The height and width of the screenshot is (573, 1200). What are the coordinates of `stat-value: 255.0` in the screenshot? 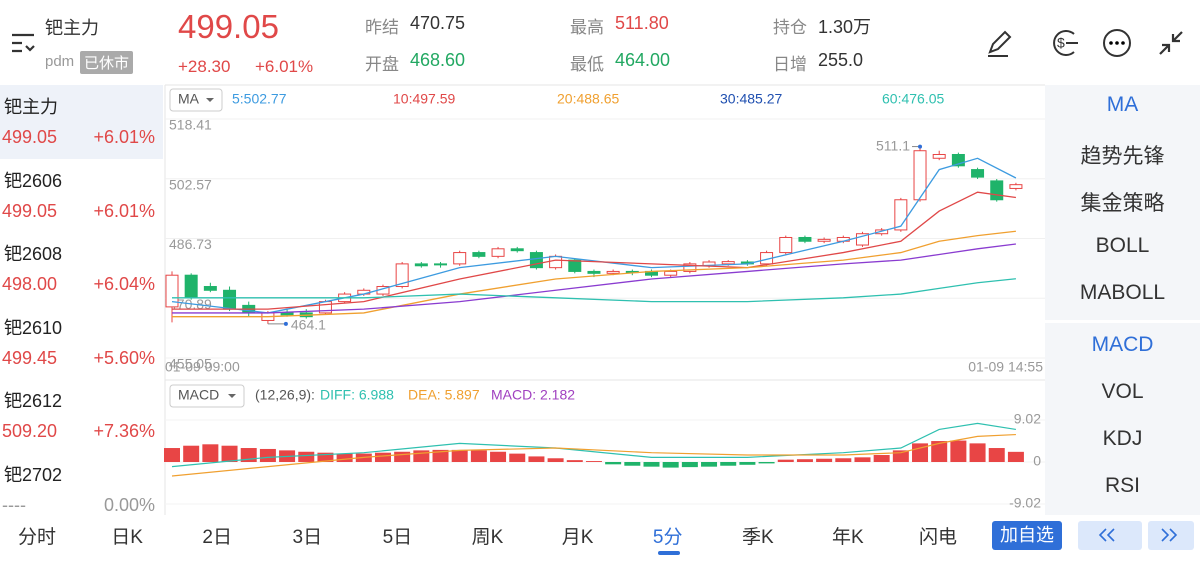 It's located at (841, 60).